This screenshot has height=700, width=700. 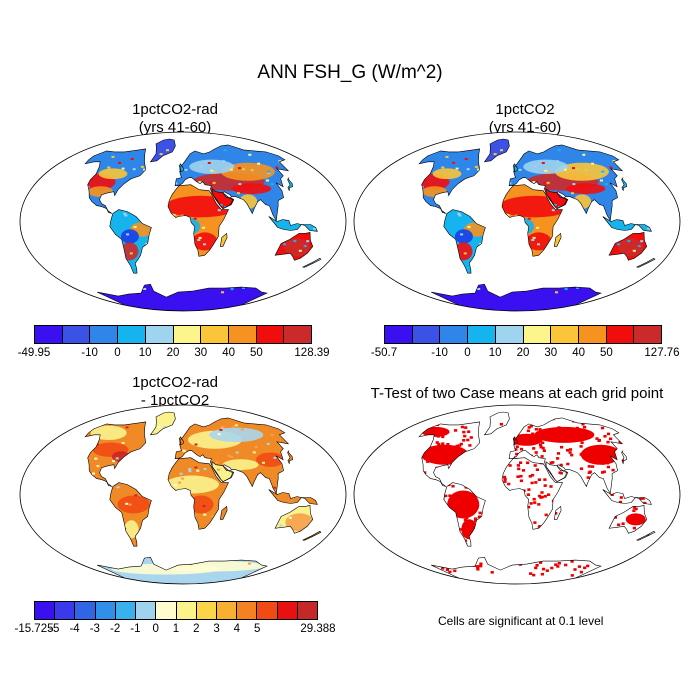 What do you see at coordinates (175, 382) in the screenshot?
I see `panel-title-diff-line1: 1pctCO2-rad` at bounding box center [175, 382].